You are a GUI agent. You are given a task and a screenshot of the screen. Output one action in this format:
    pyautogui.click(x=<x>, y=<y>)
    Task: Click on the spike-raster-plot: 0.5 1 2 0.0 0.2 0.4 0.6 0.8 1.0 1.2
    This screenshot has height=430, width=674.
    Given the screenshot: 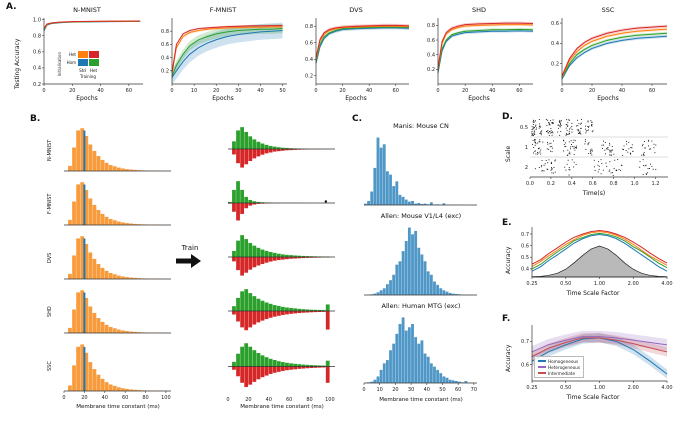 What is the action you would take?
    pyautogui.click(x=594, y=153)
    